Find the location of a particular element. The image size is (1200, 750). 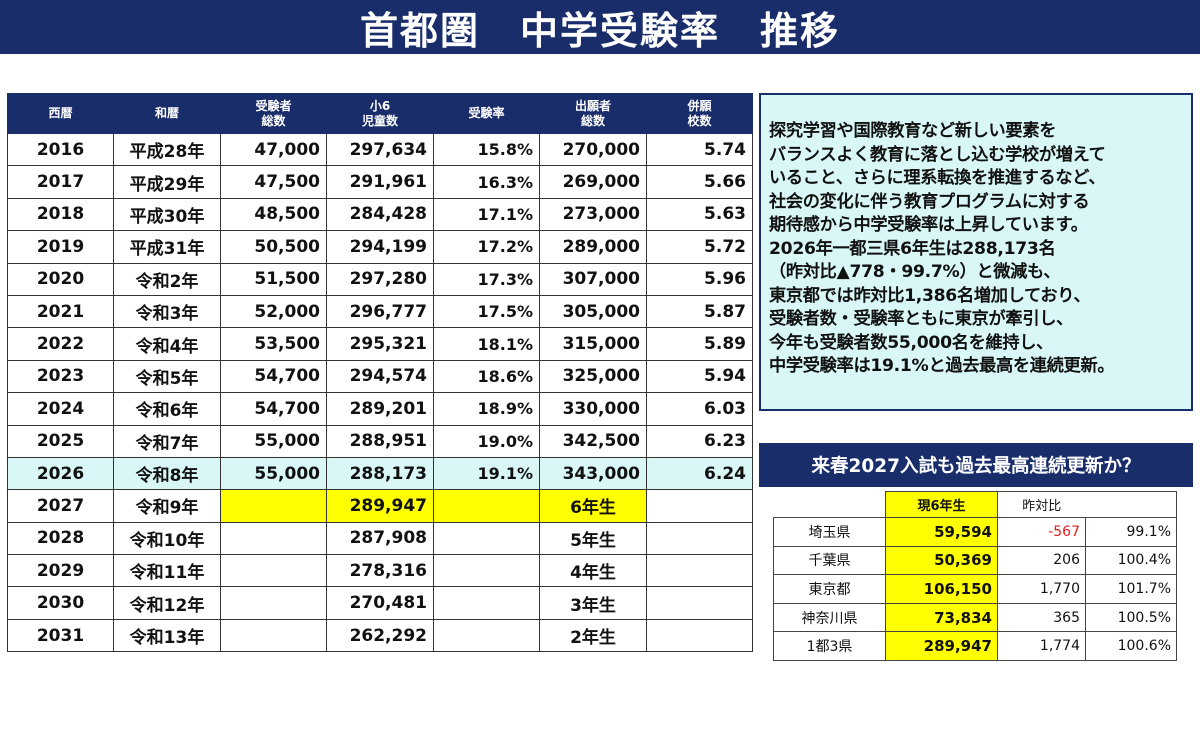

pref-cell-yoy-ratio: 101.7% is located at coordinates (1131, 589).